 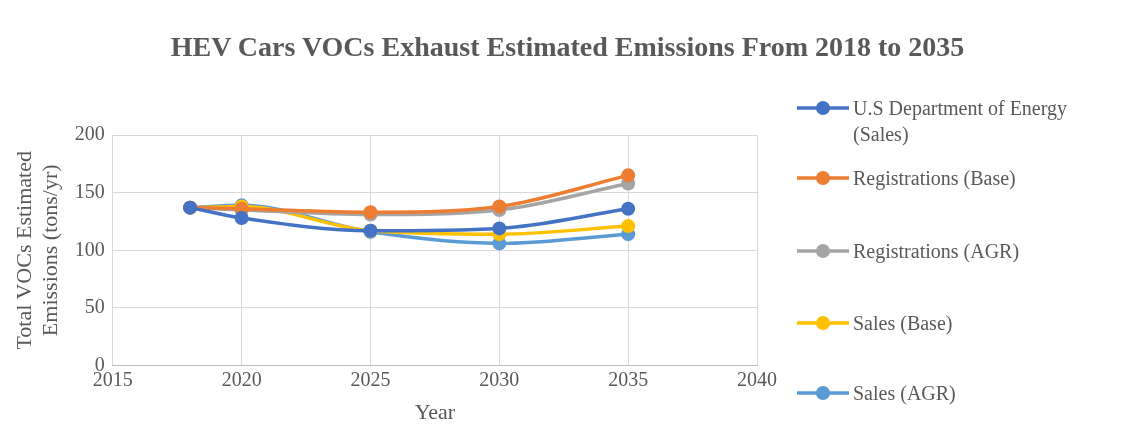 What do you see at coordinates (628, 378) in the screenshot?
I see `x-tick-label: 2035` at bounding box center [628, 378].